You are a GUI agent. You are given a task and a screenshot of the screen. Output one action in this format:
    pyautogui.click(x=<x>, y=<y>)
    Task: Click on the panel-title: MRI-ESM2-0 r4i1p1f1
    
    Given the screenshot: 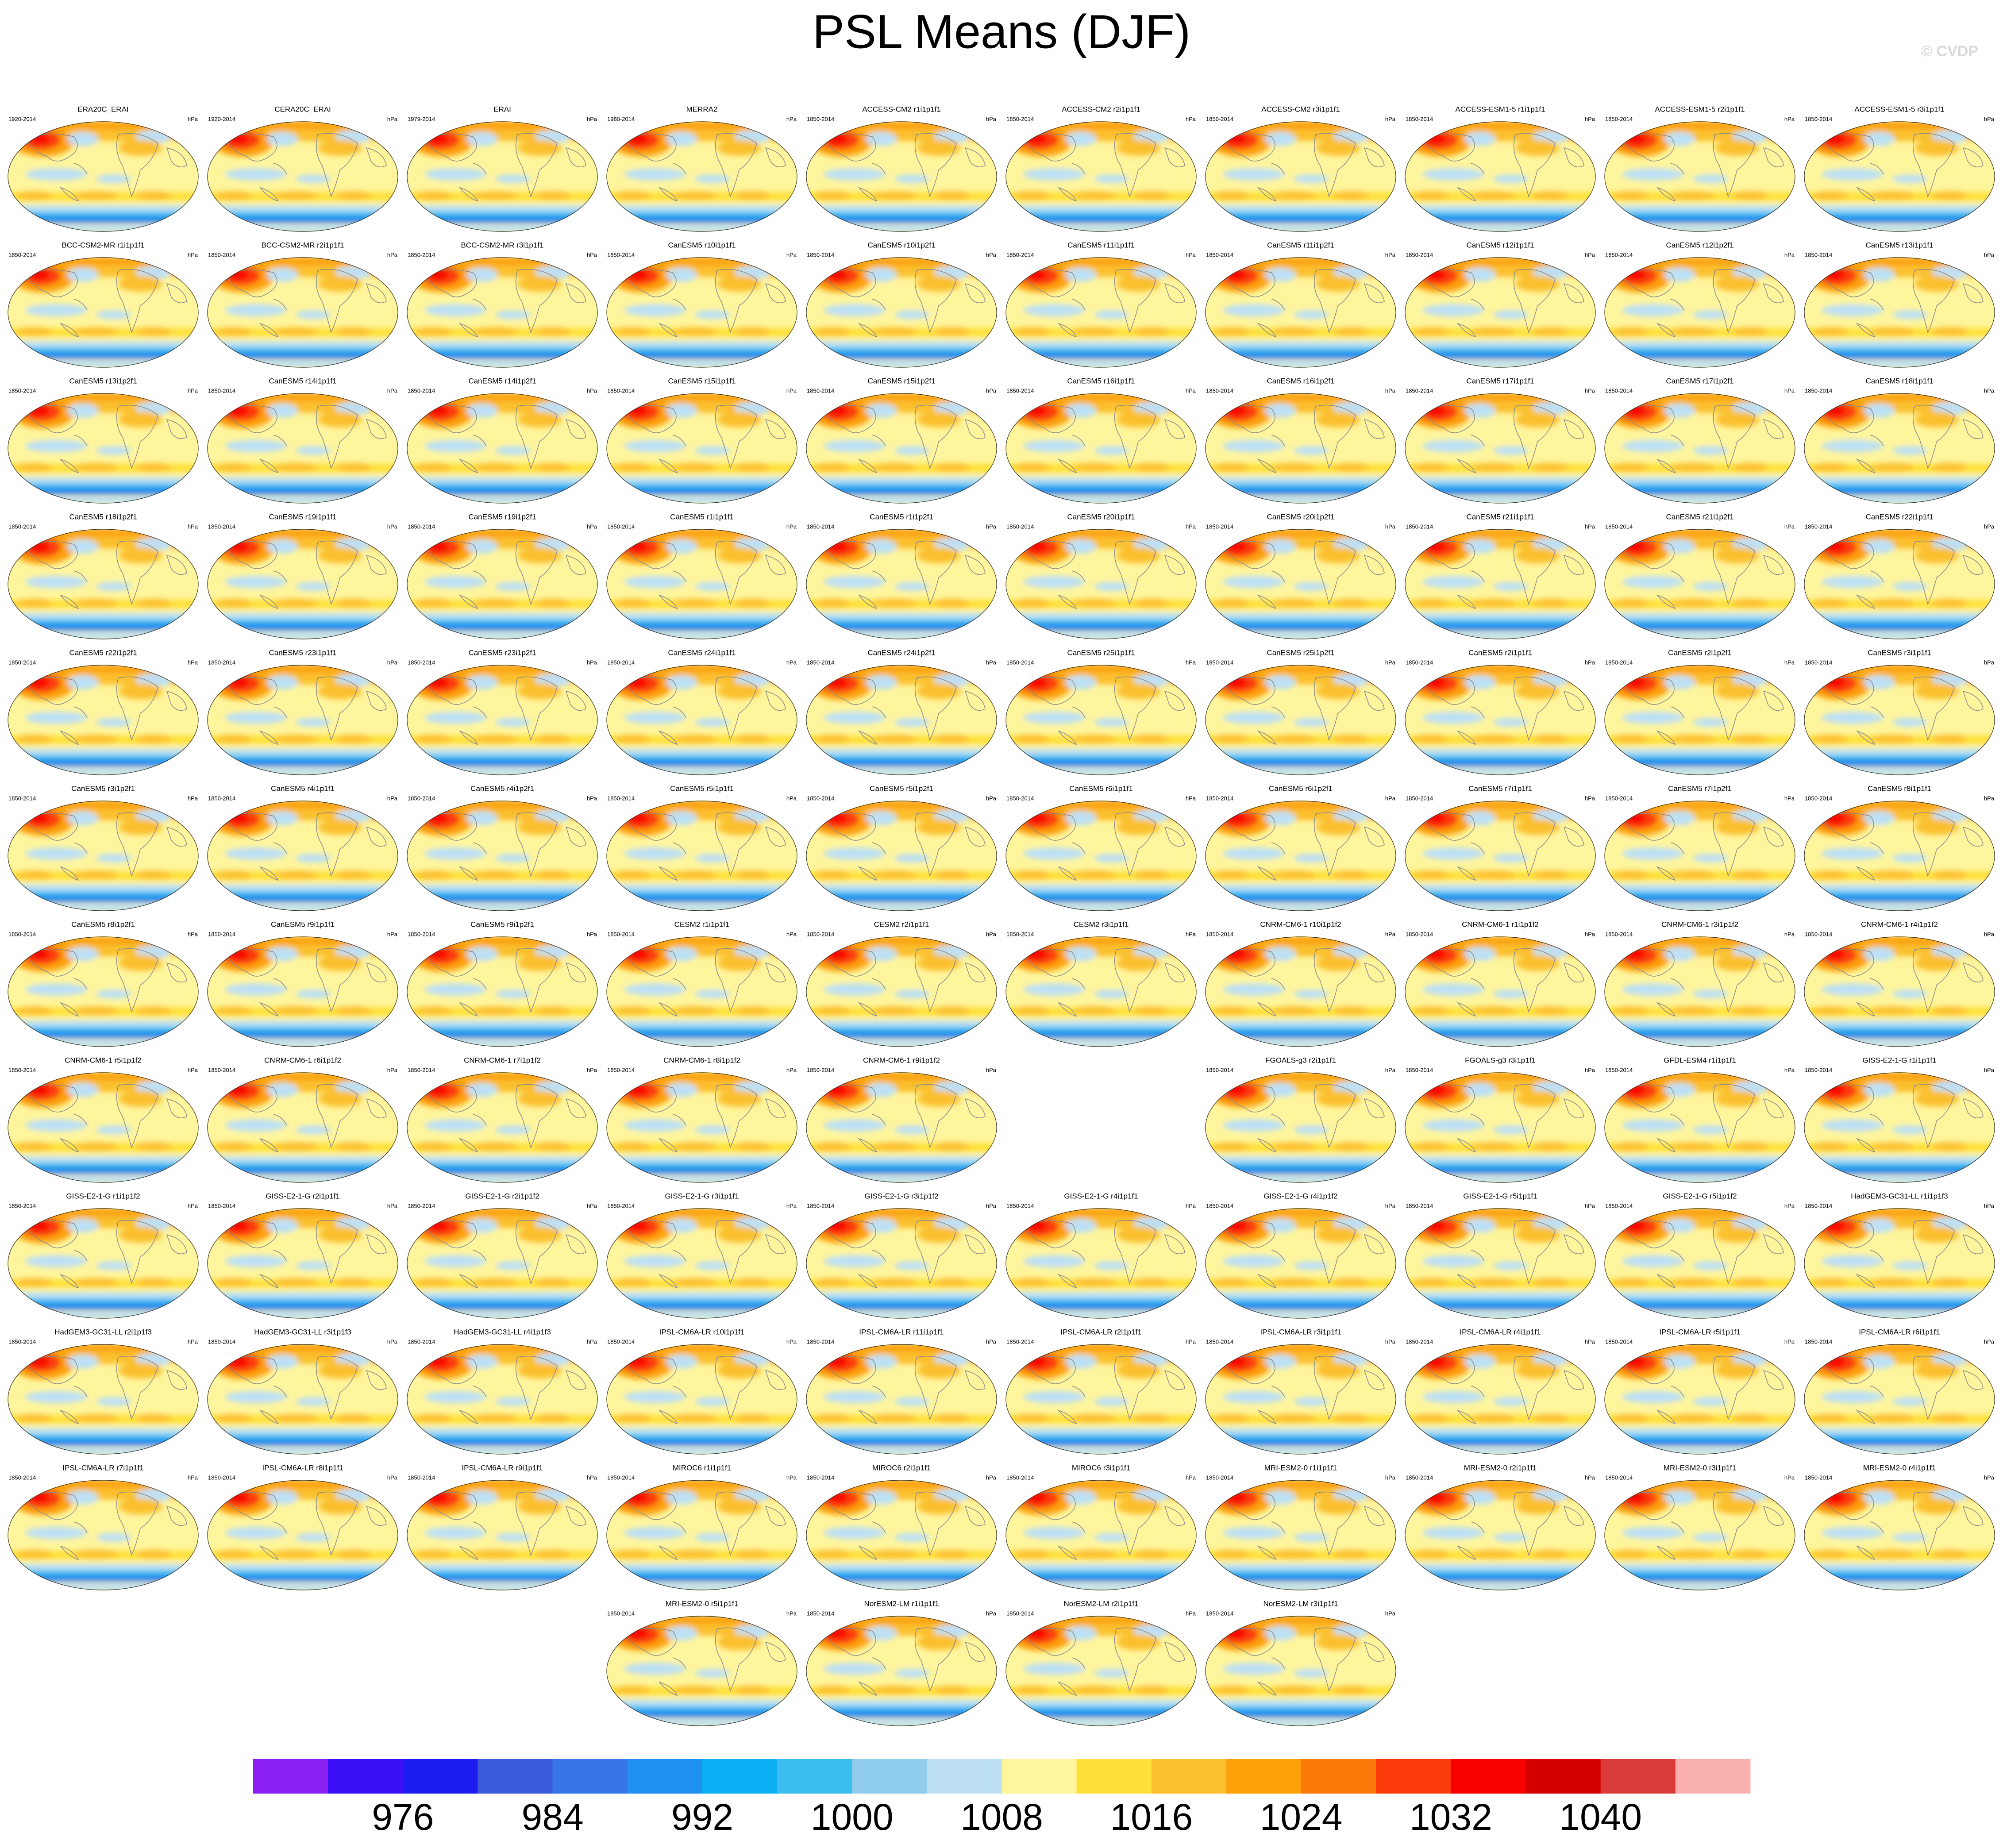 What is the action you would take?
    pyautogui.click(x=1899, y=1467)
    